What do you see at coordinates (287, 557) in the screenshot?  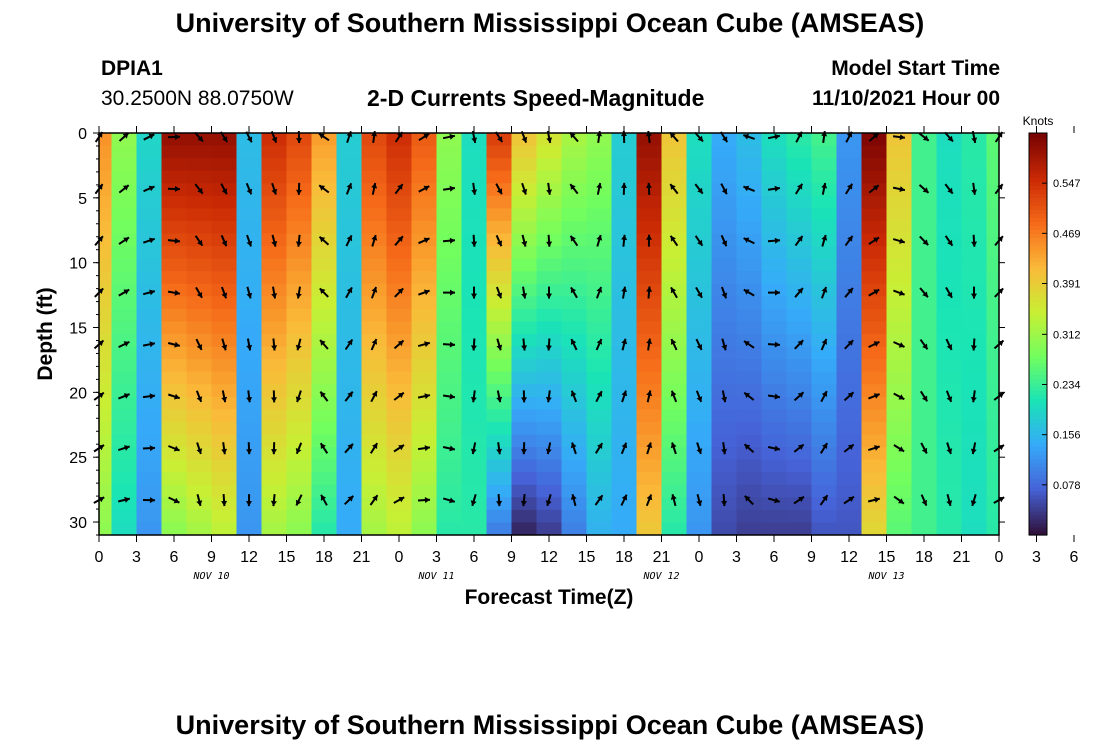 I see `x-tick-label: 15` at bounding box center [287, 557].